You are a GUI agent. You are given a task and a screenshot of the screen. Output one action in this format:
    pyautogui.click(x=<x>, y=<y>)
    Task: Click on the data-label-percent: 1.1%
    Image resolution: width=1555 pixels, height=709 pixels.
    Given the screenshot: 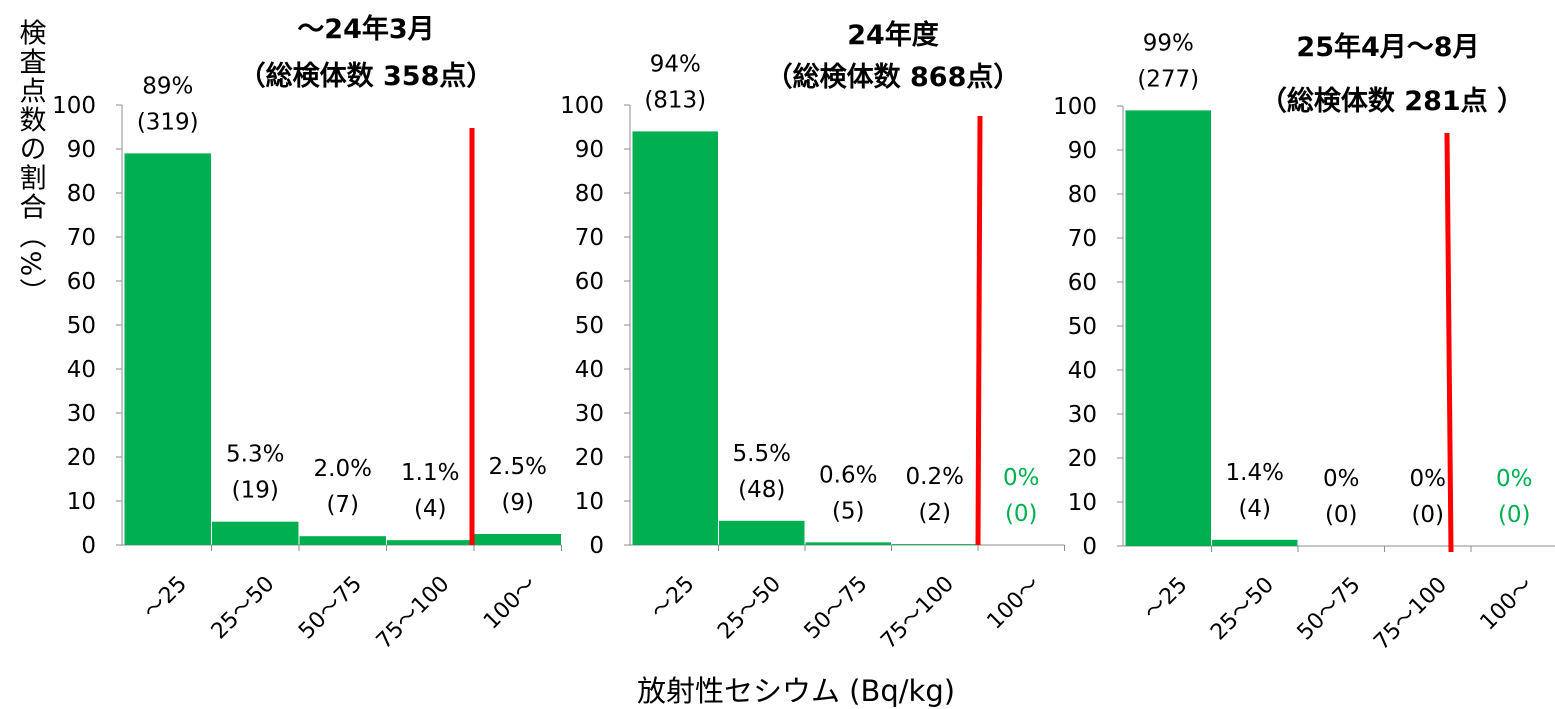 What is the action you would take?
    pyautogui.click(x=430, y=473)
    